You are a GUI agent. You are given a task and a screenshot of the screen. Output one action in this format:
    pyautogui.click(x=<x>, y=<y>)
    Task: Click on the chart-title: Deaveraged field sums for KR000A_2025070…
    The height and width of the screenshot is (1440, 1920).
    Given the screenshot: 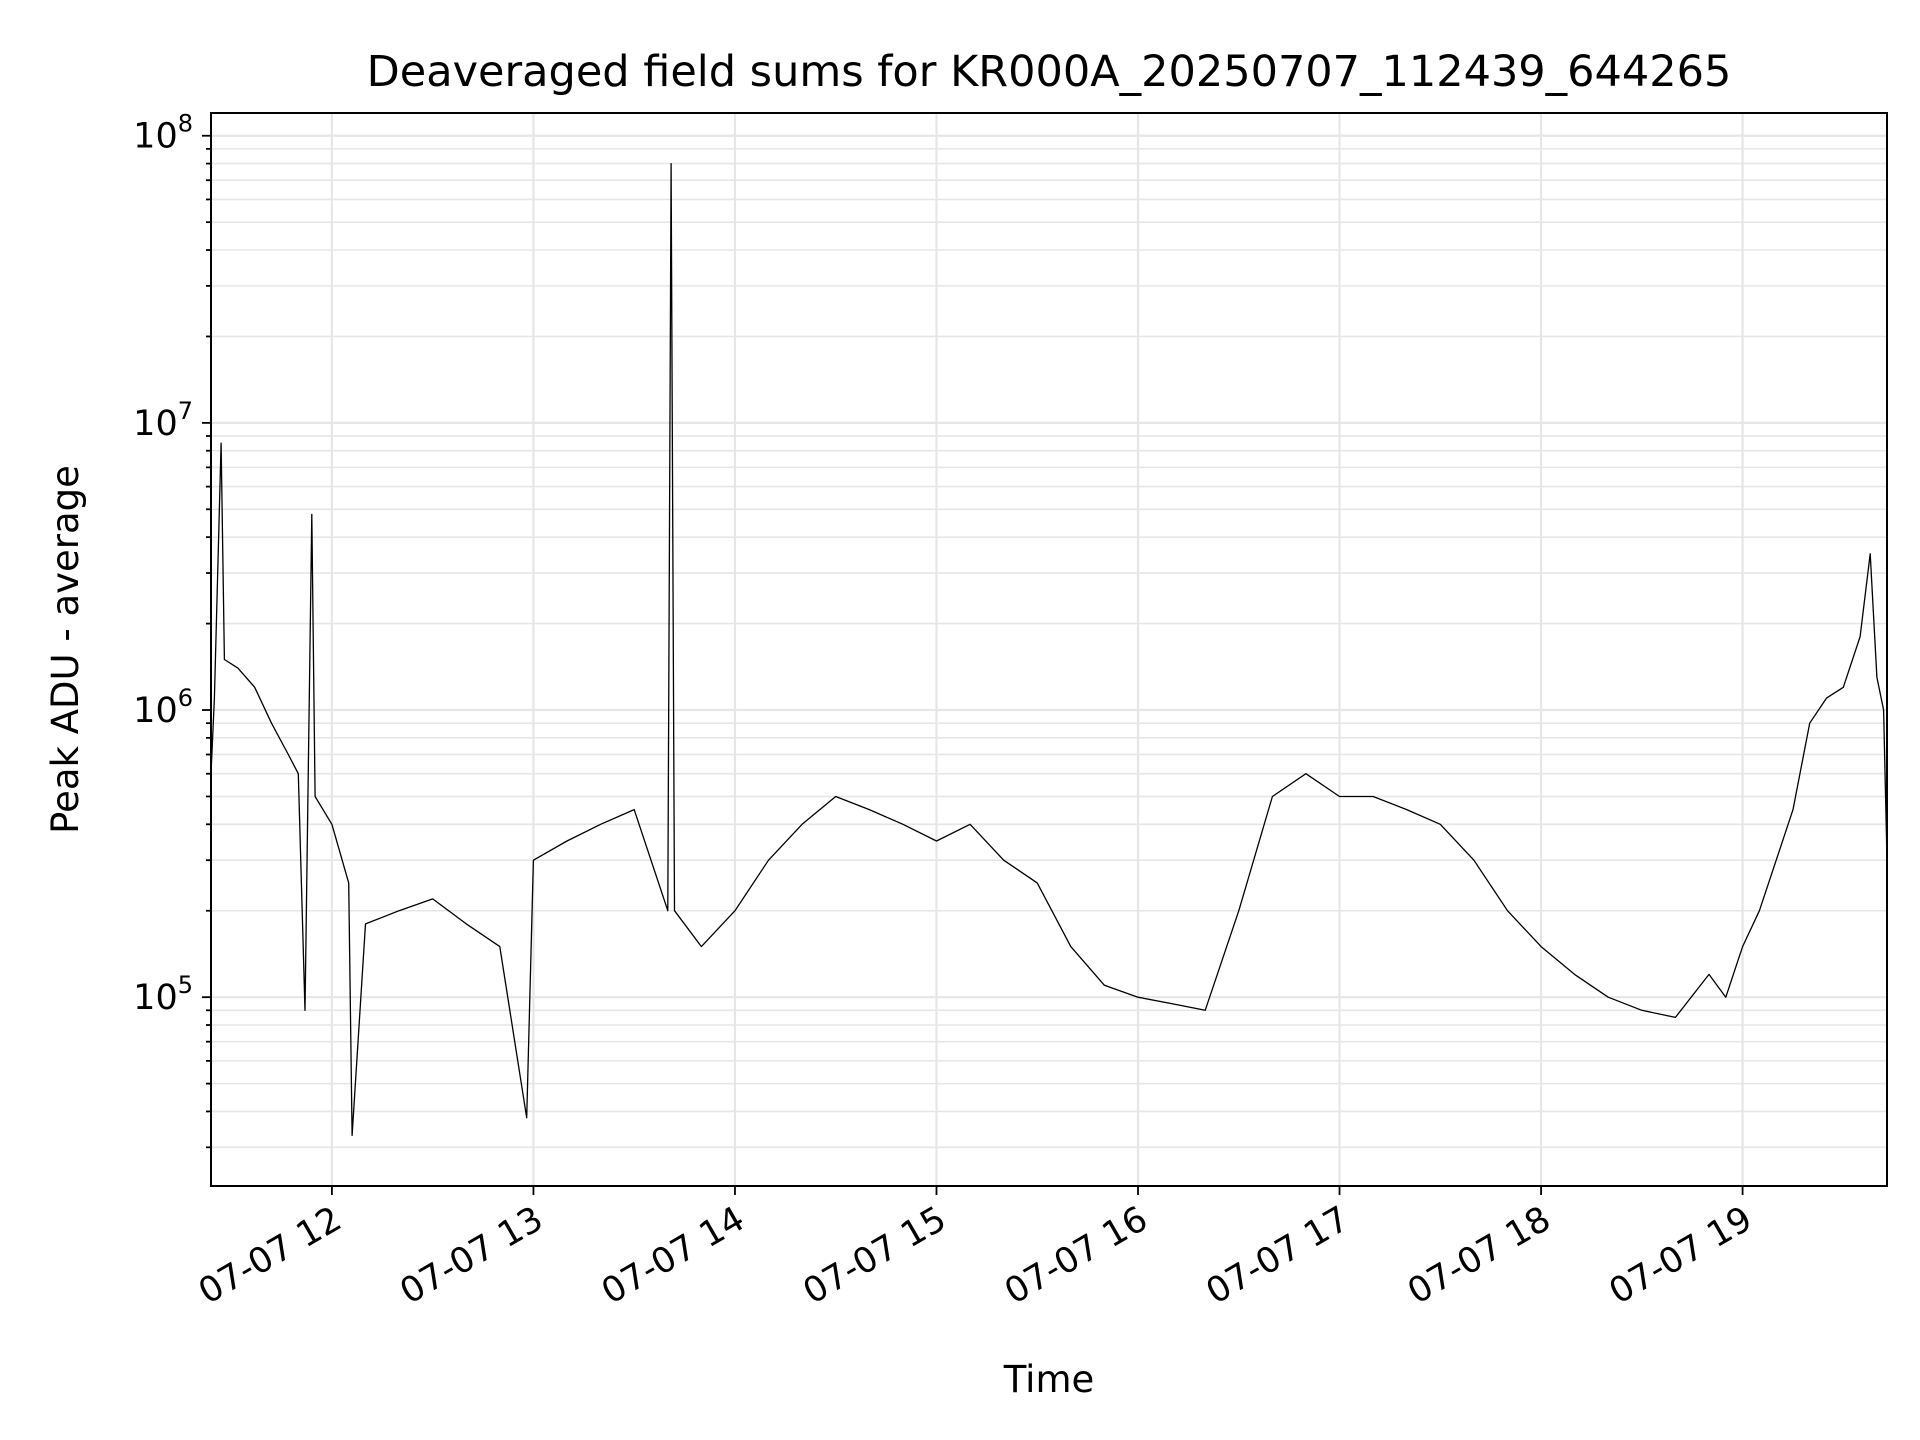 What is the action you would take?
    pyautogui.click(x=1049, y=72)
    